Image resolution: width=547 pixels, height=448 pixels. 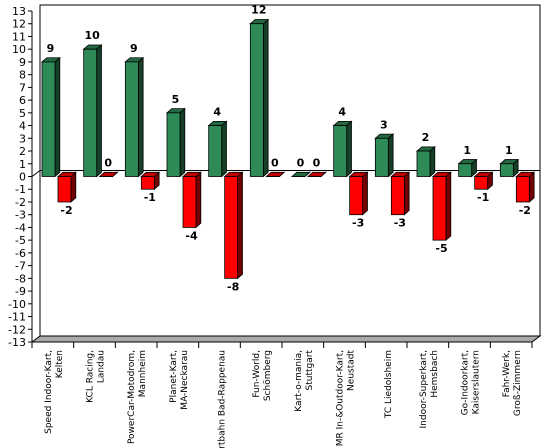 What do you see at coordinates (49, 392) in the screenshot?
I see `x-category-label-line: Speed Indoor-Kart,` at bounding box center [49, 392].